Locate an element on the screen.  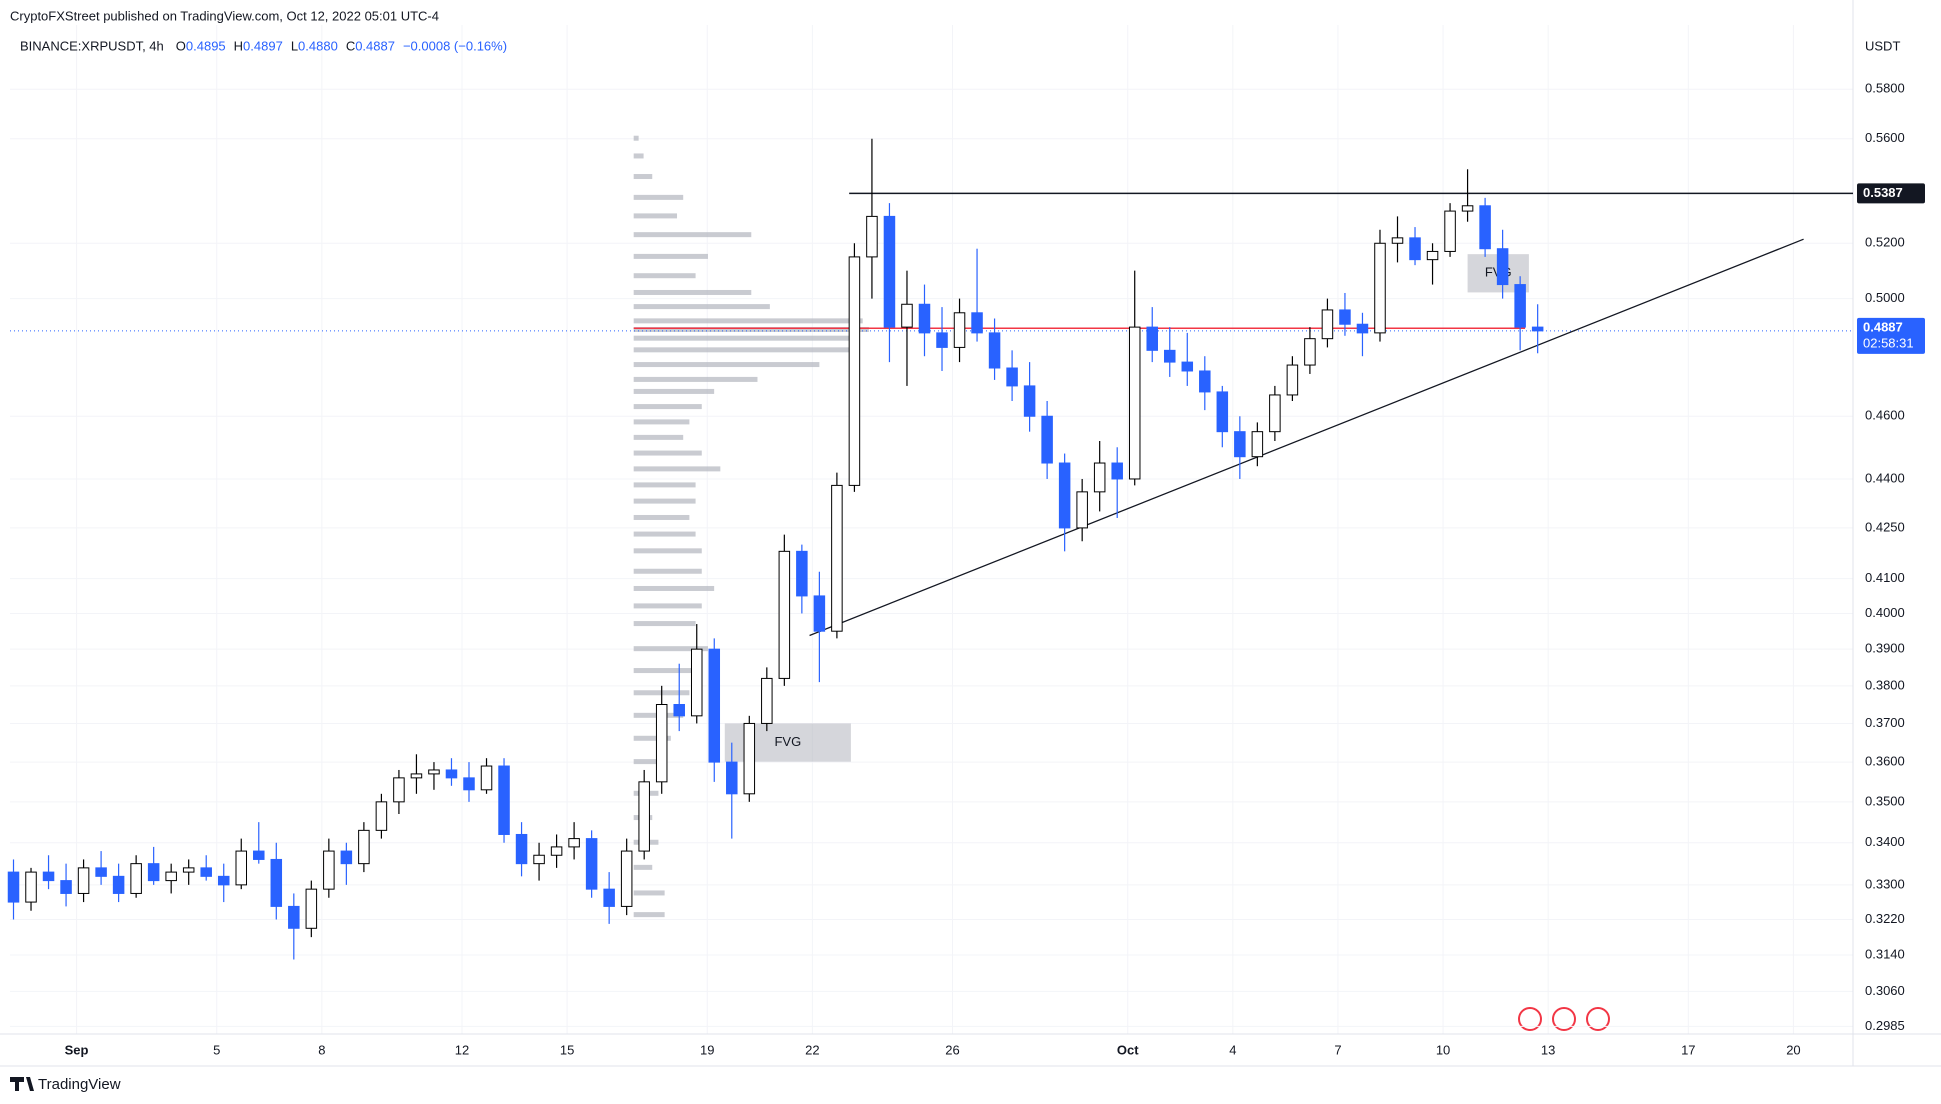
y-tick-label: 0.3500 is located at coordinates (1885, 800).